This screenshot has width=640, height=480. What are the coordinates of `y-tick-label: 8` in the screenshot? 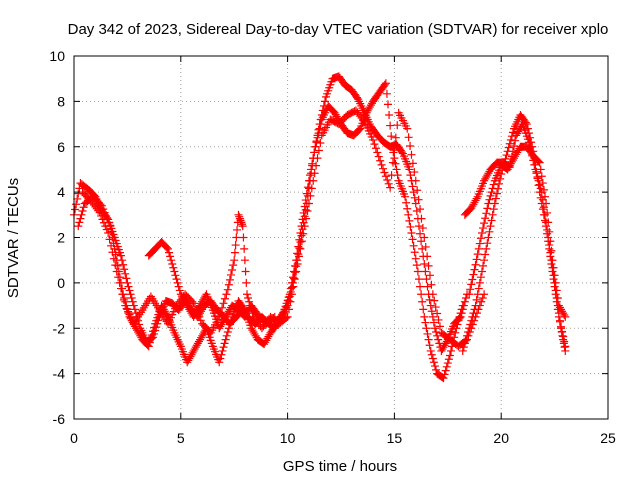 It's located at (61, 101).